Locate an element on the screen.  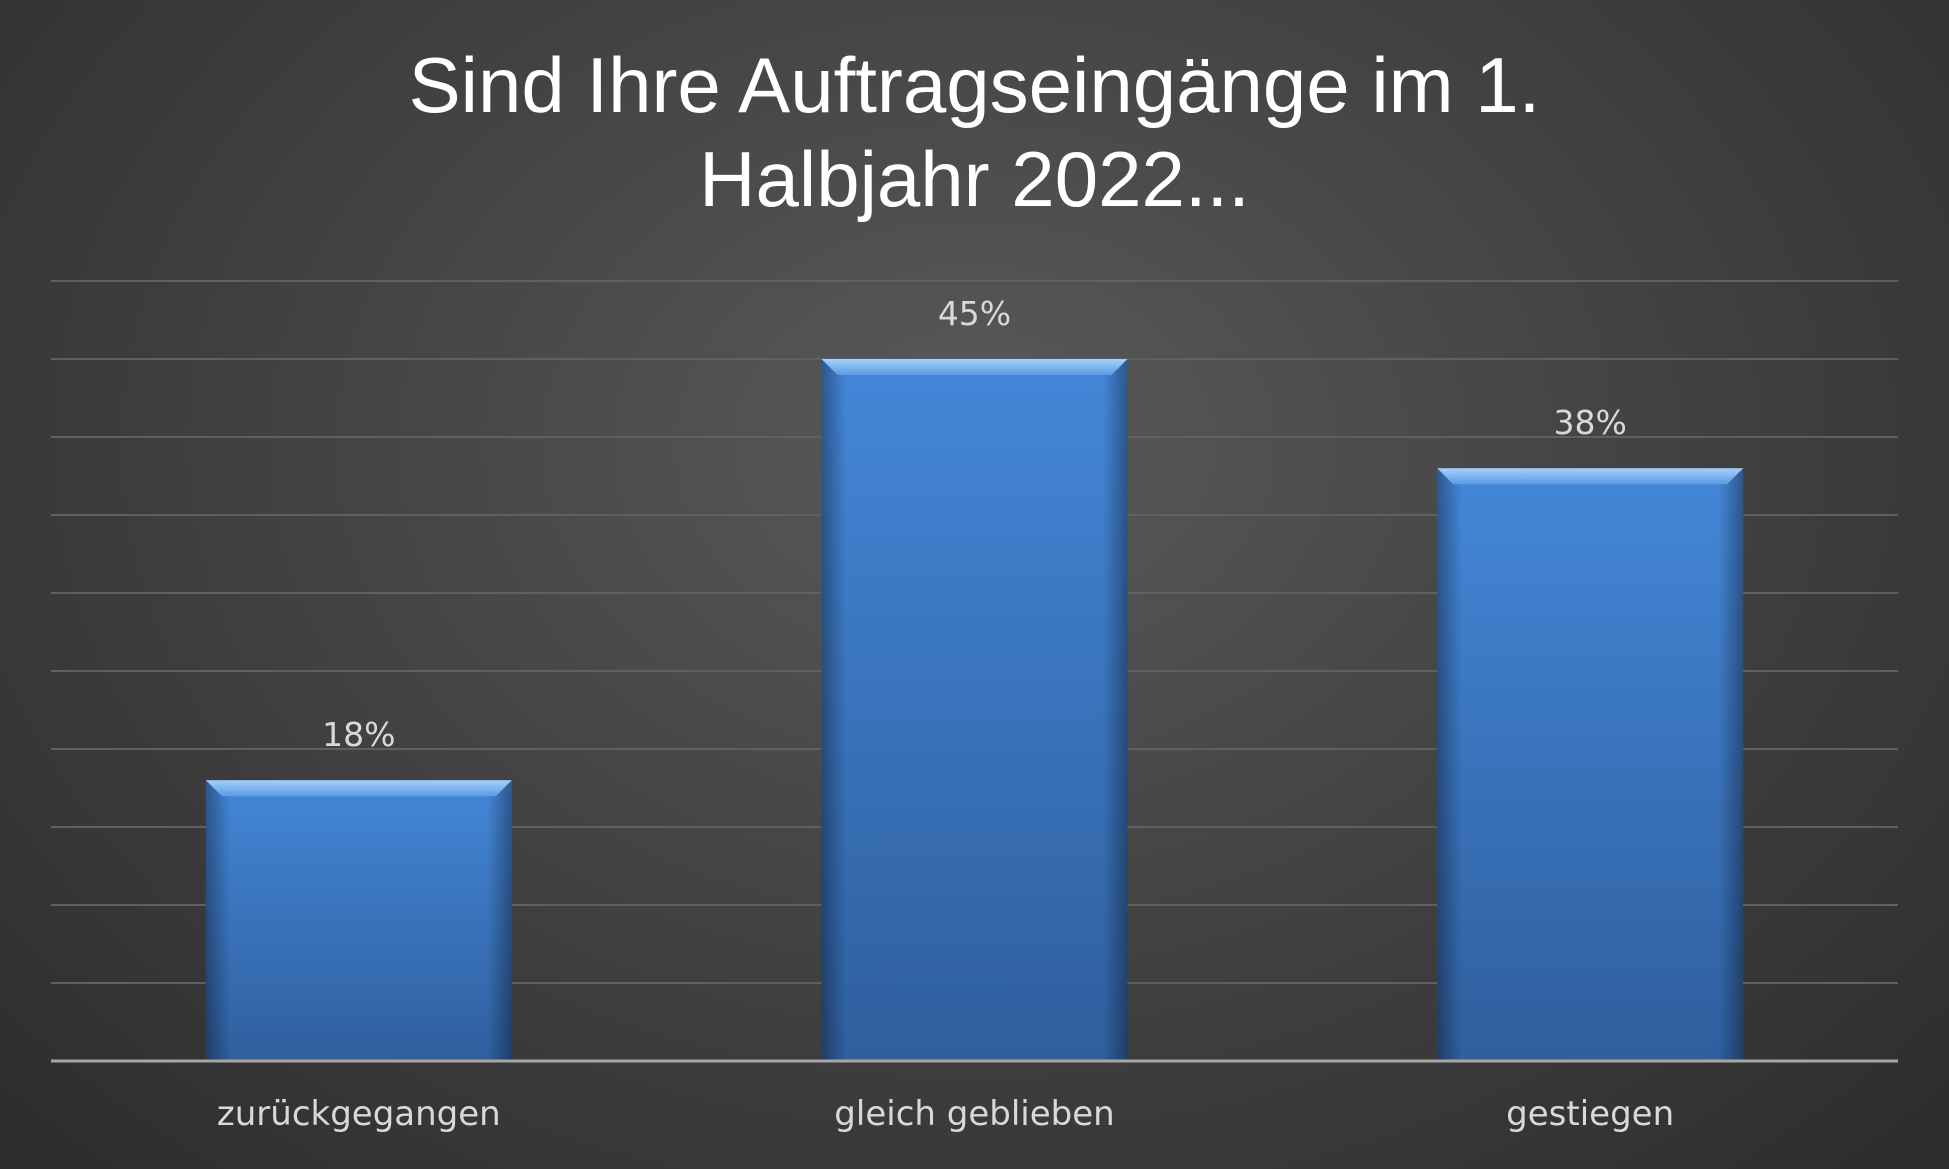
bar-gestiegen is located at coordinates (1590, 764).